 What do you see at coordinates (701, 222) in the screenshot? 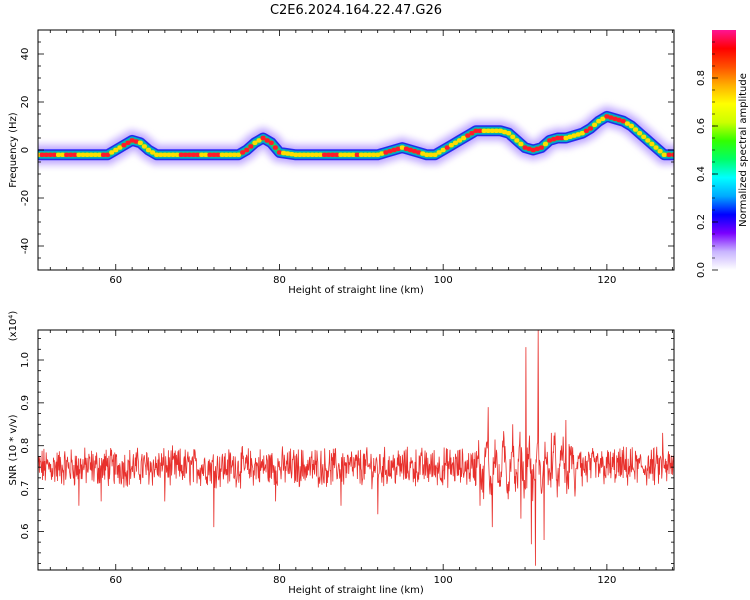
I see `colorbar-tick-label: 0.2` at bounding box center [701, 222].